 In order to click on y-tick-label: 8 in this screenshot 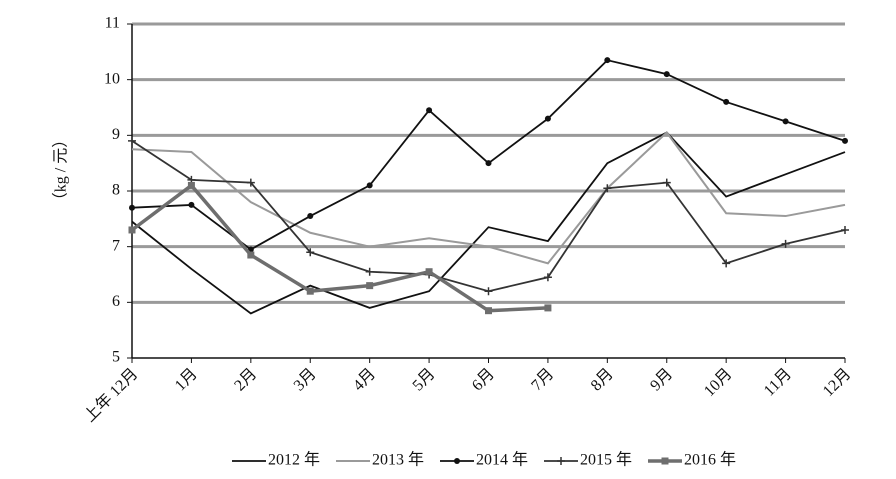, I will do `click(116, 190)`.